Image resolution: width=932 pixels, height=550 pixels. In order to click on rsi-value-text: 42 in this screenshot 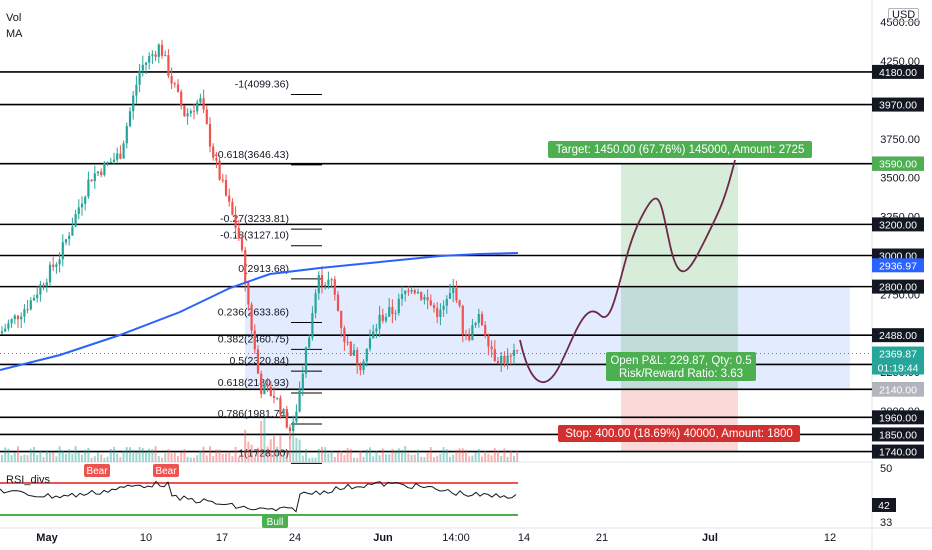, I will do `click(884, 506)`.